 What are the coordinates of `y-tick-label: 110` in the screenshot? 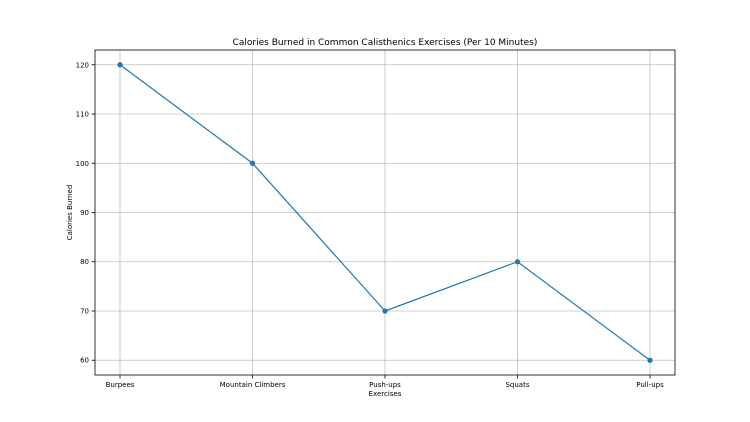 It's located at (82, 115).